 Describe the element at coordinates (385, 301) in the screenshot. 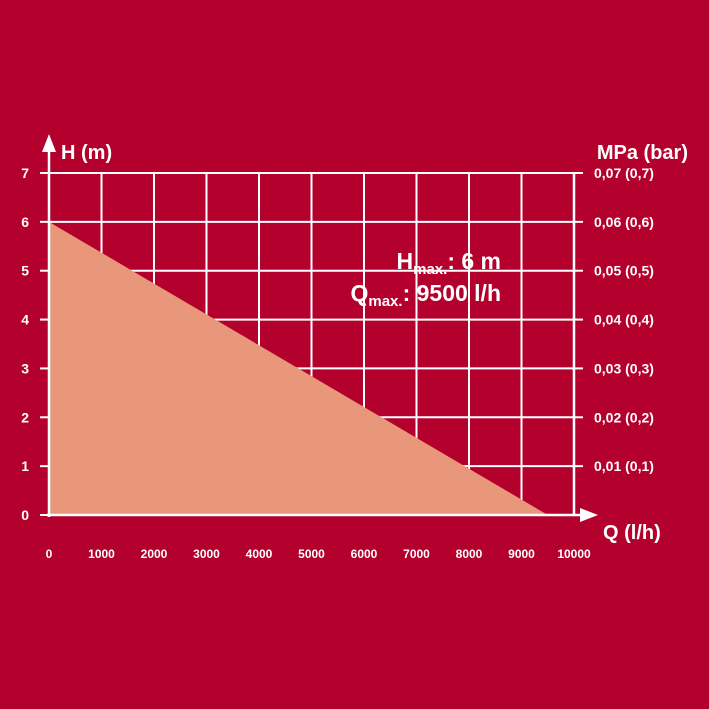

I see `qmax-sub: max.` at that location.